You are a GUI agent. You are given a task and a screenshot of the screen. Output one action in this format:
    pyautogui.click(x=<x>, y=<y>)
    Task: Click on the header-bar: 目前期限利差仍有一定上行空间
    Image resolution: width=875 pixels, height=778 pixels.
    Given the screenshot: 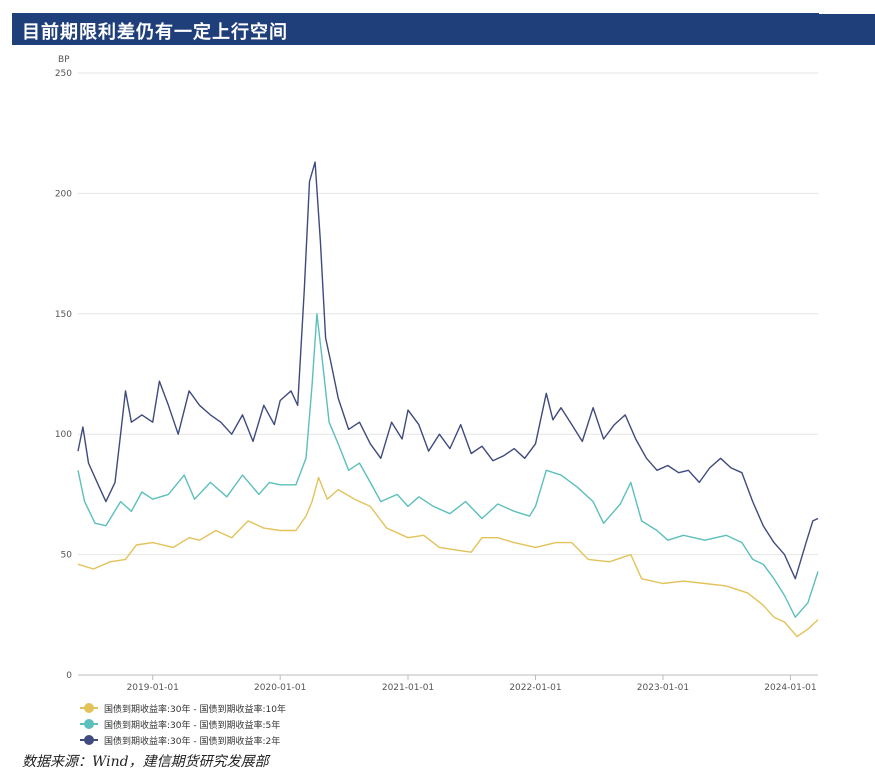 What is the action you would take?
    pyautogui.click(x=443, y=28)
    